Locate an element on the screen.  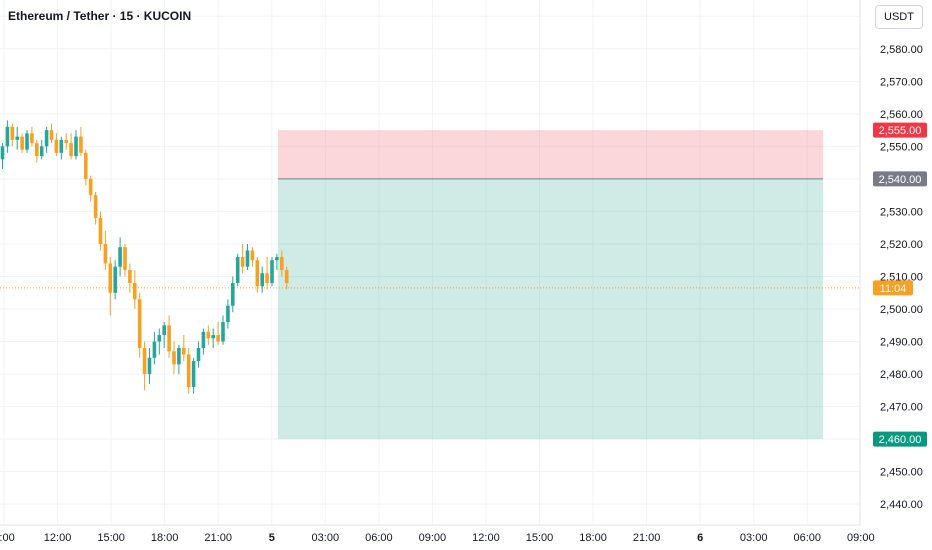
price-tick-label: 2,450.00 is located at coordinates (901, 473).